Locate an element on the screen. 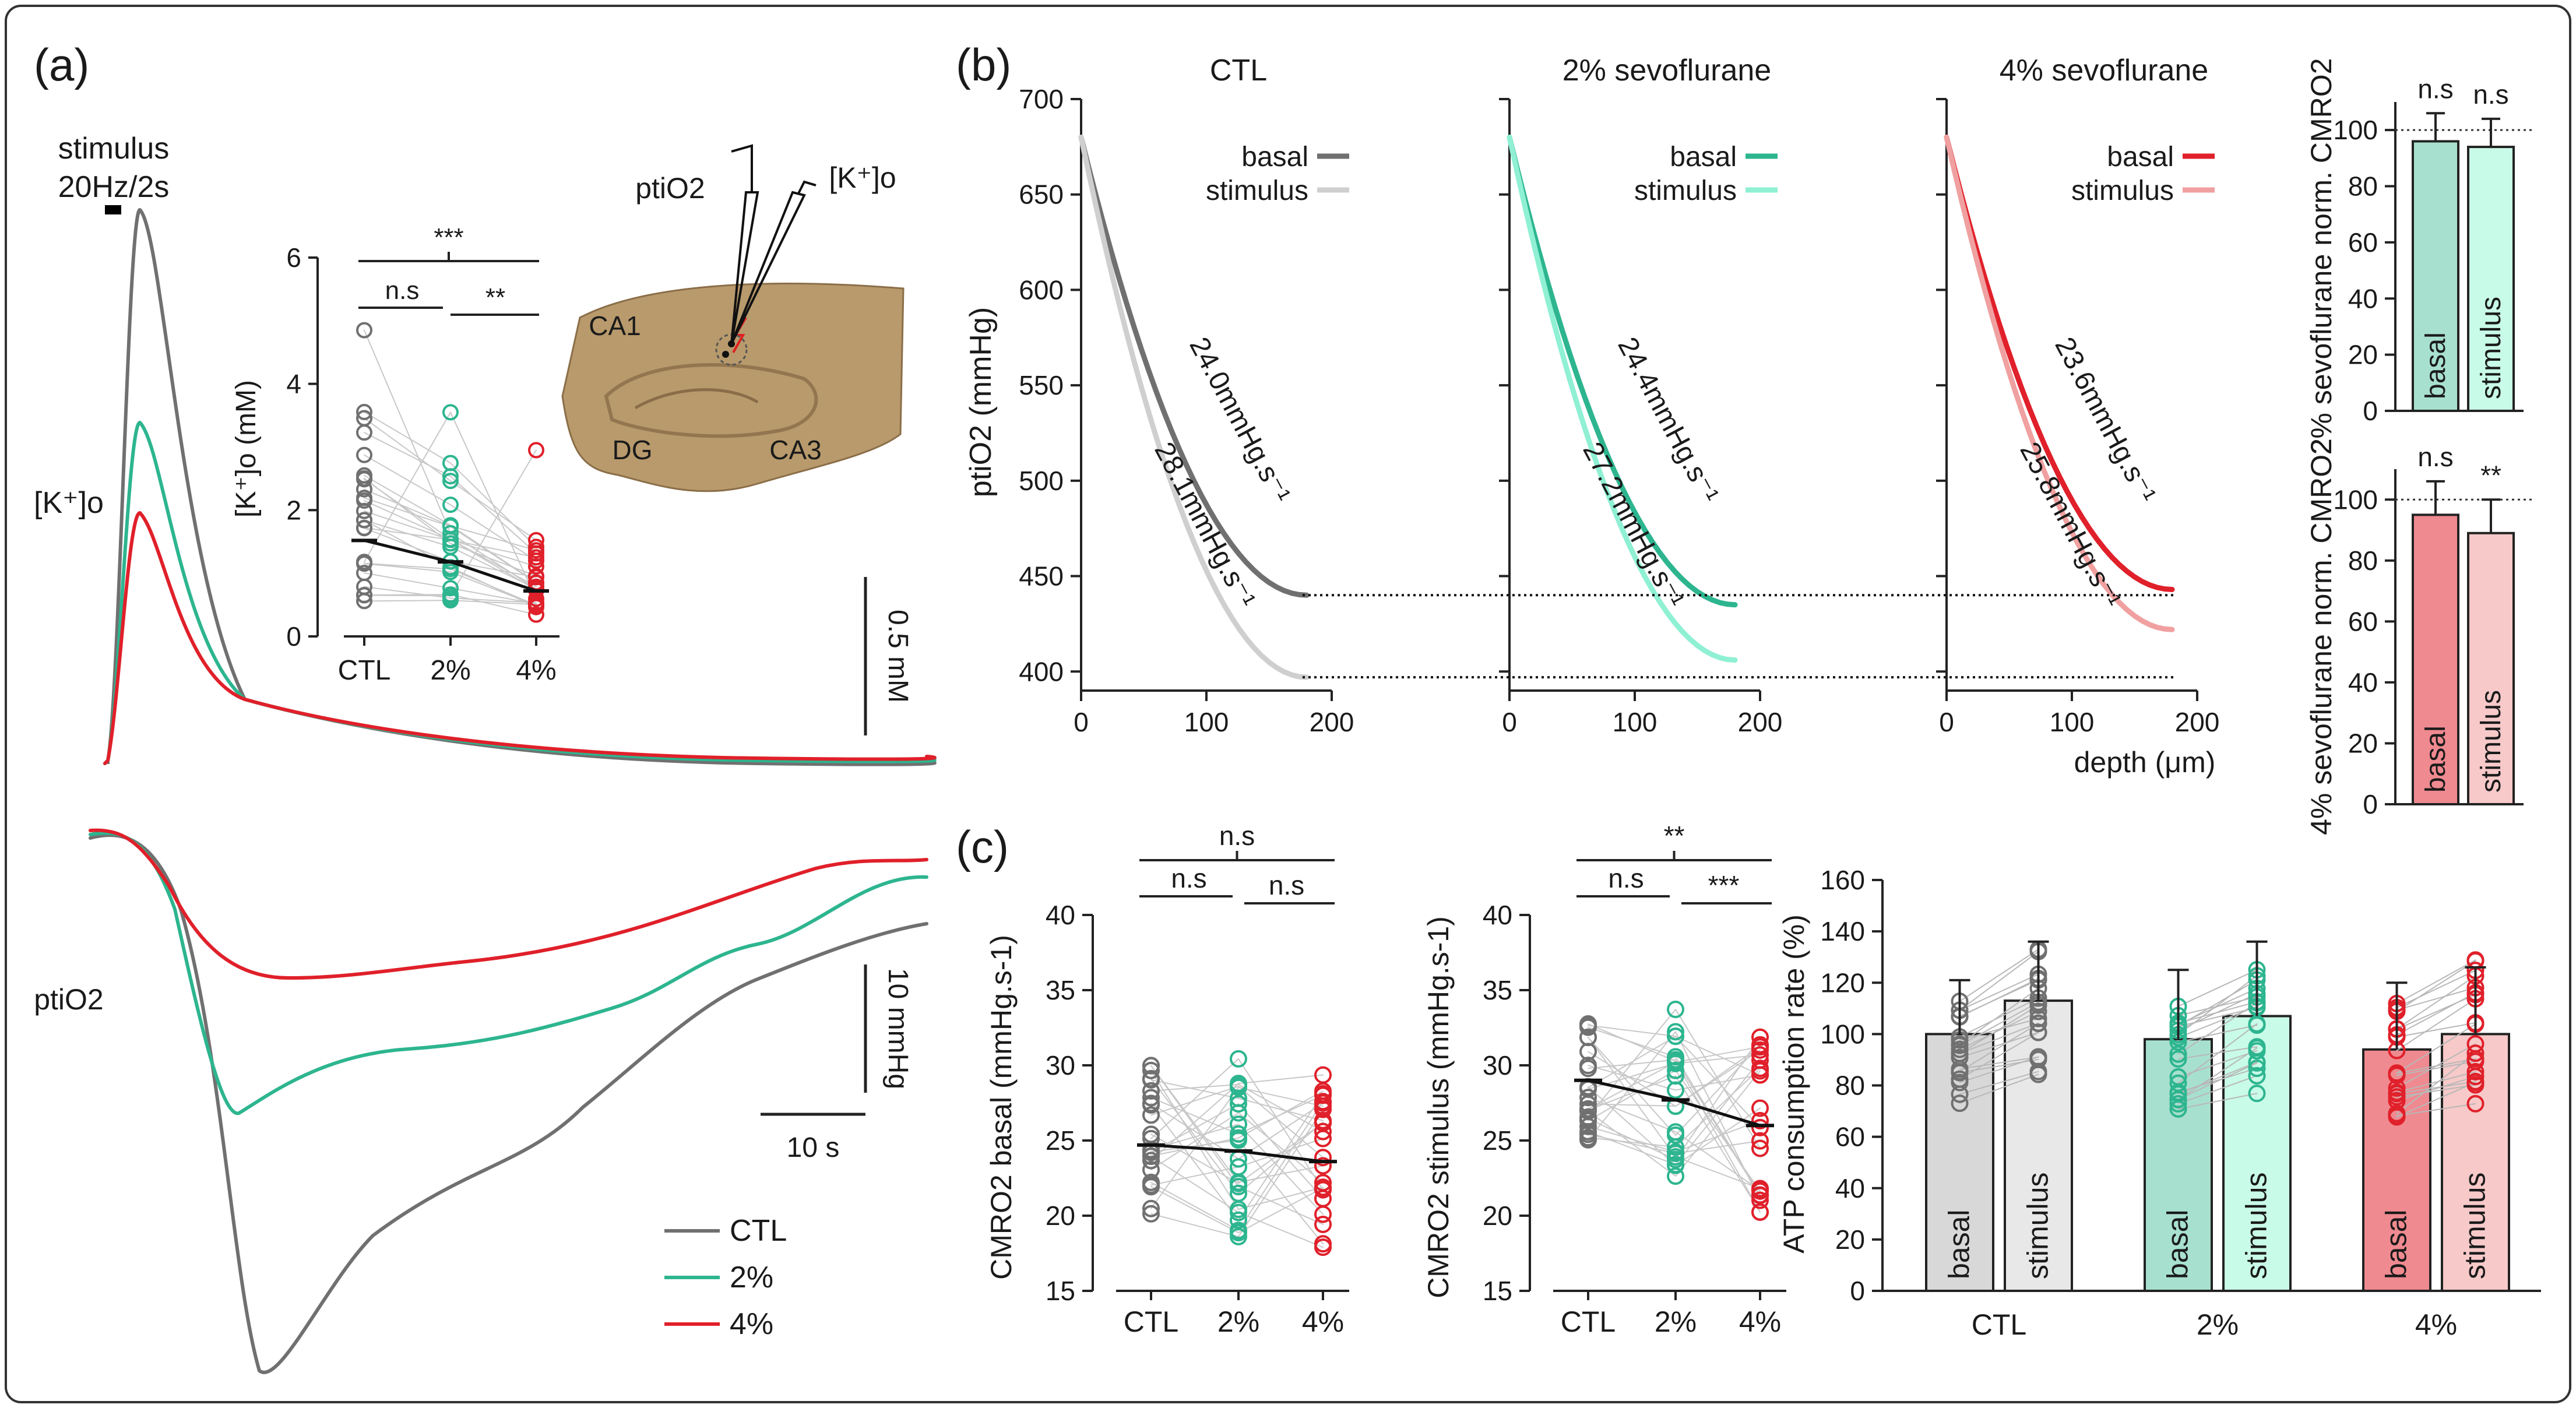 This screenshot has height=1408, width=2576. inset-ytick-label-3: 6 is located at coordinates (293, 257).